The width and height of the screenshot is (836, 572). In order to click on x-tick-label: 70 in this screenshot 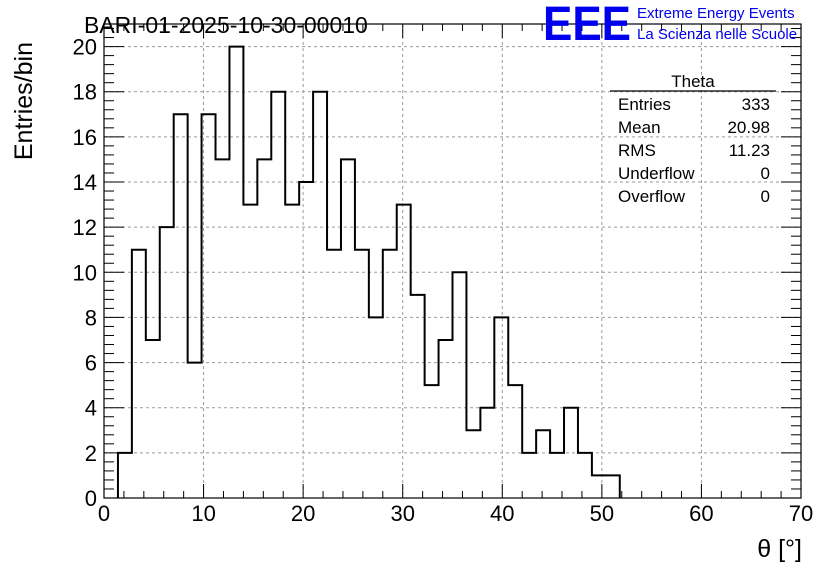, I will do `click(801, 513)`.